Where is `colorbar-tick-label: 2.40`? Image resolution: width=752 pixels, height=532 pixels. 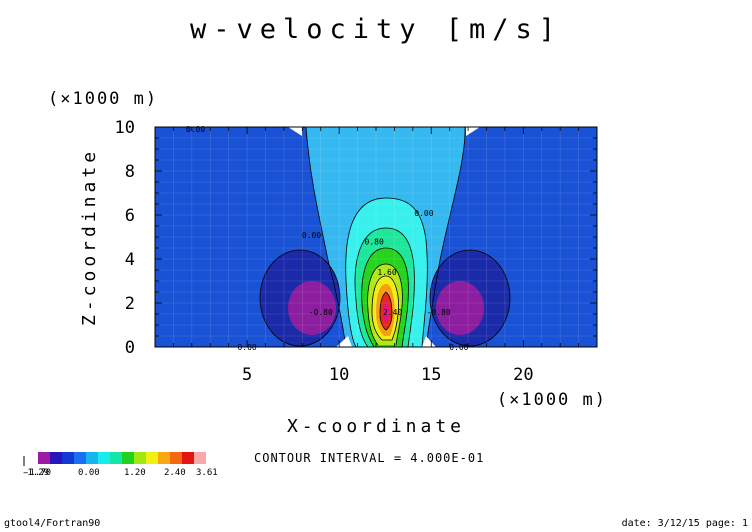 colorbar-tick-label: 2.40 is located at coordinates (175, 473).